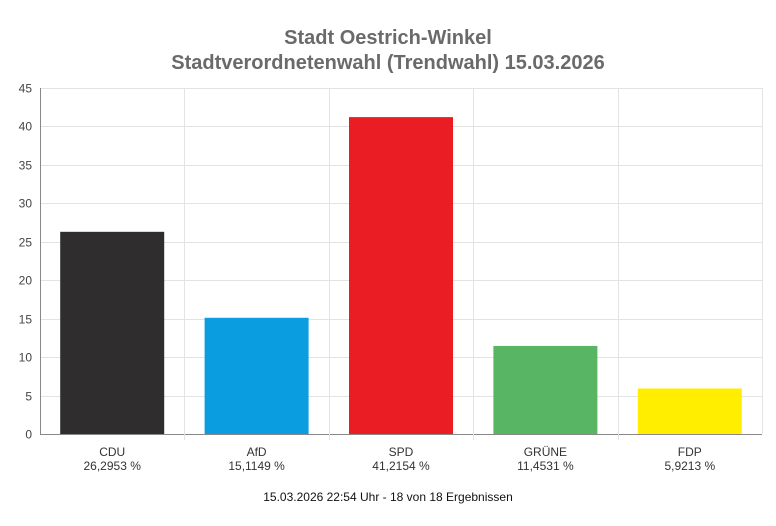  What do you see at coordinates (113, 466) in the screenshot?
I see `x-value-label: 26,2953 %` at bounding box center [113, 466].